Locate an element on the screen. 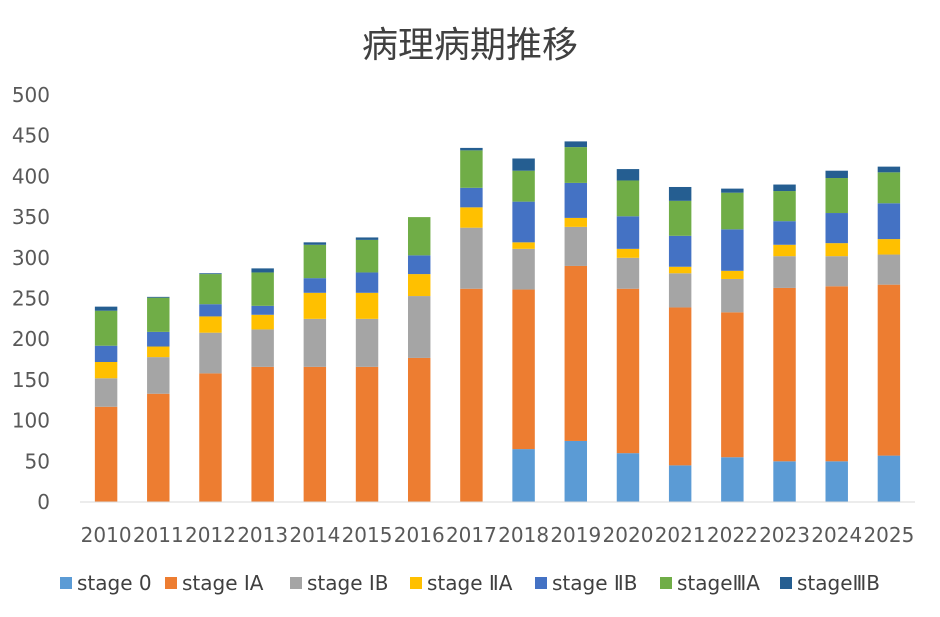 This screenshot has width=940, height=617. x-tick-label: 2014 is located at coordinates (314, 535).